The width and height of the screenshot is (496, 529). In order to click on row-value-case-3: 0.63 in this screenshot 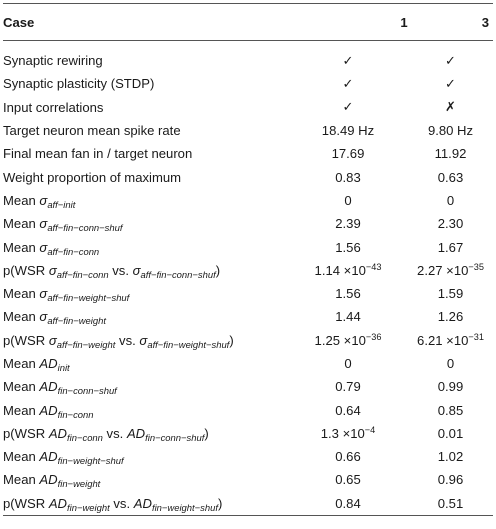, I will do `click(450, 177)`.